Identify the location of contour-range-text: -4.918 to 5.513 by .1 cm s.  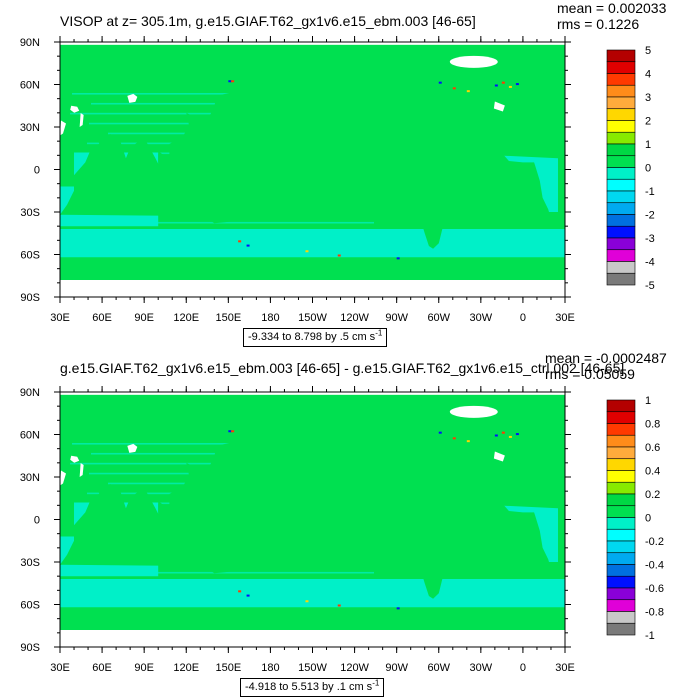
(309, 687).